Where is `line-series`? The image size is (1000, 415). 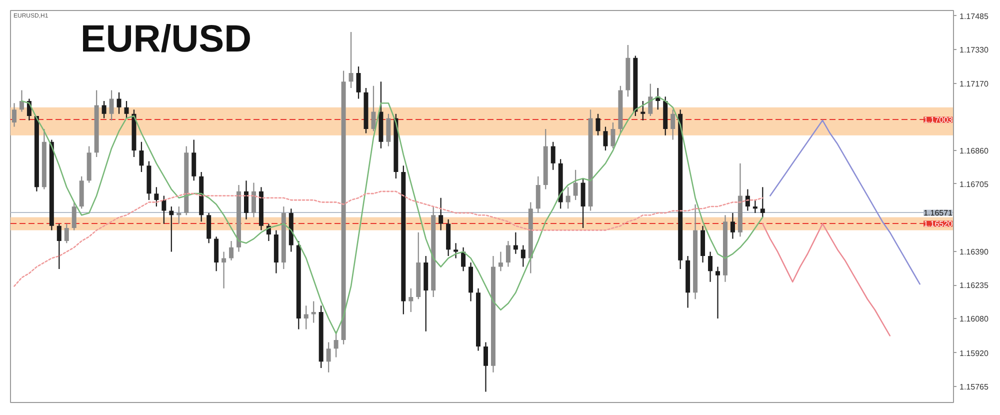 line-series is located at coordinates (844, 202).